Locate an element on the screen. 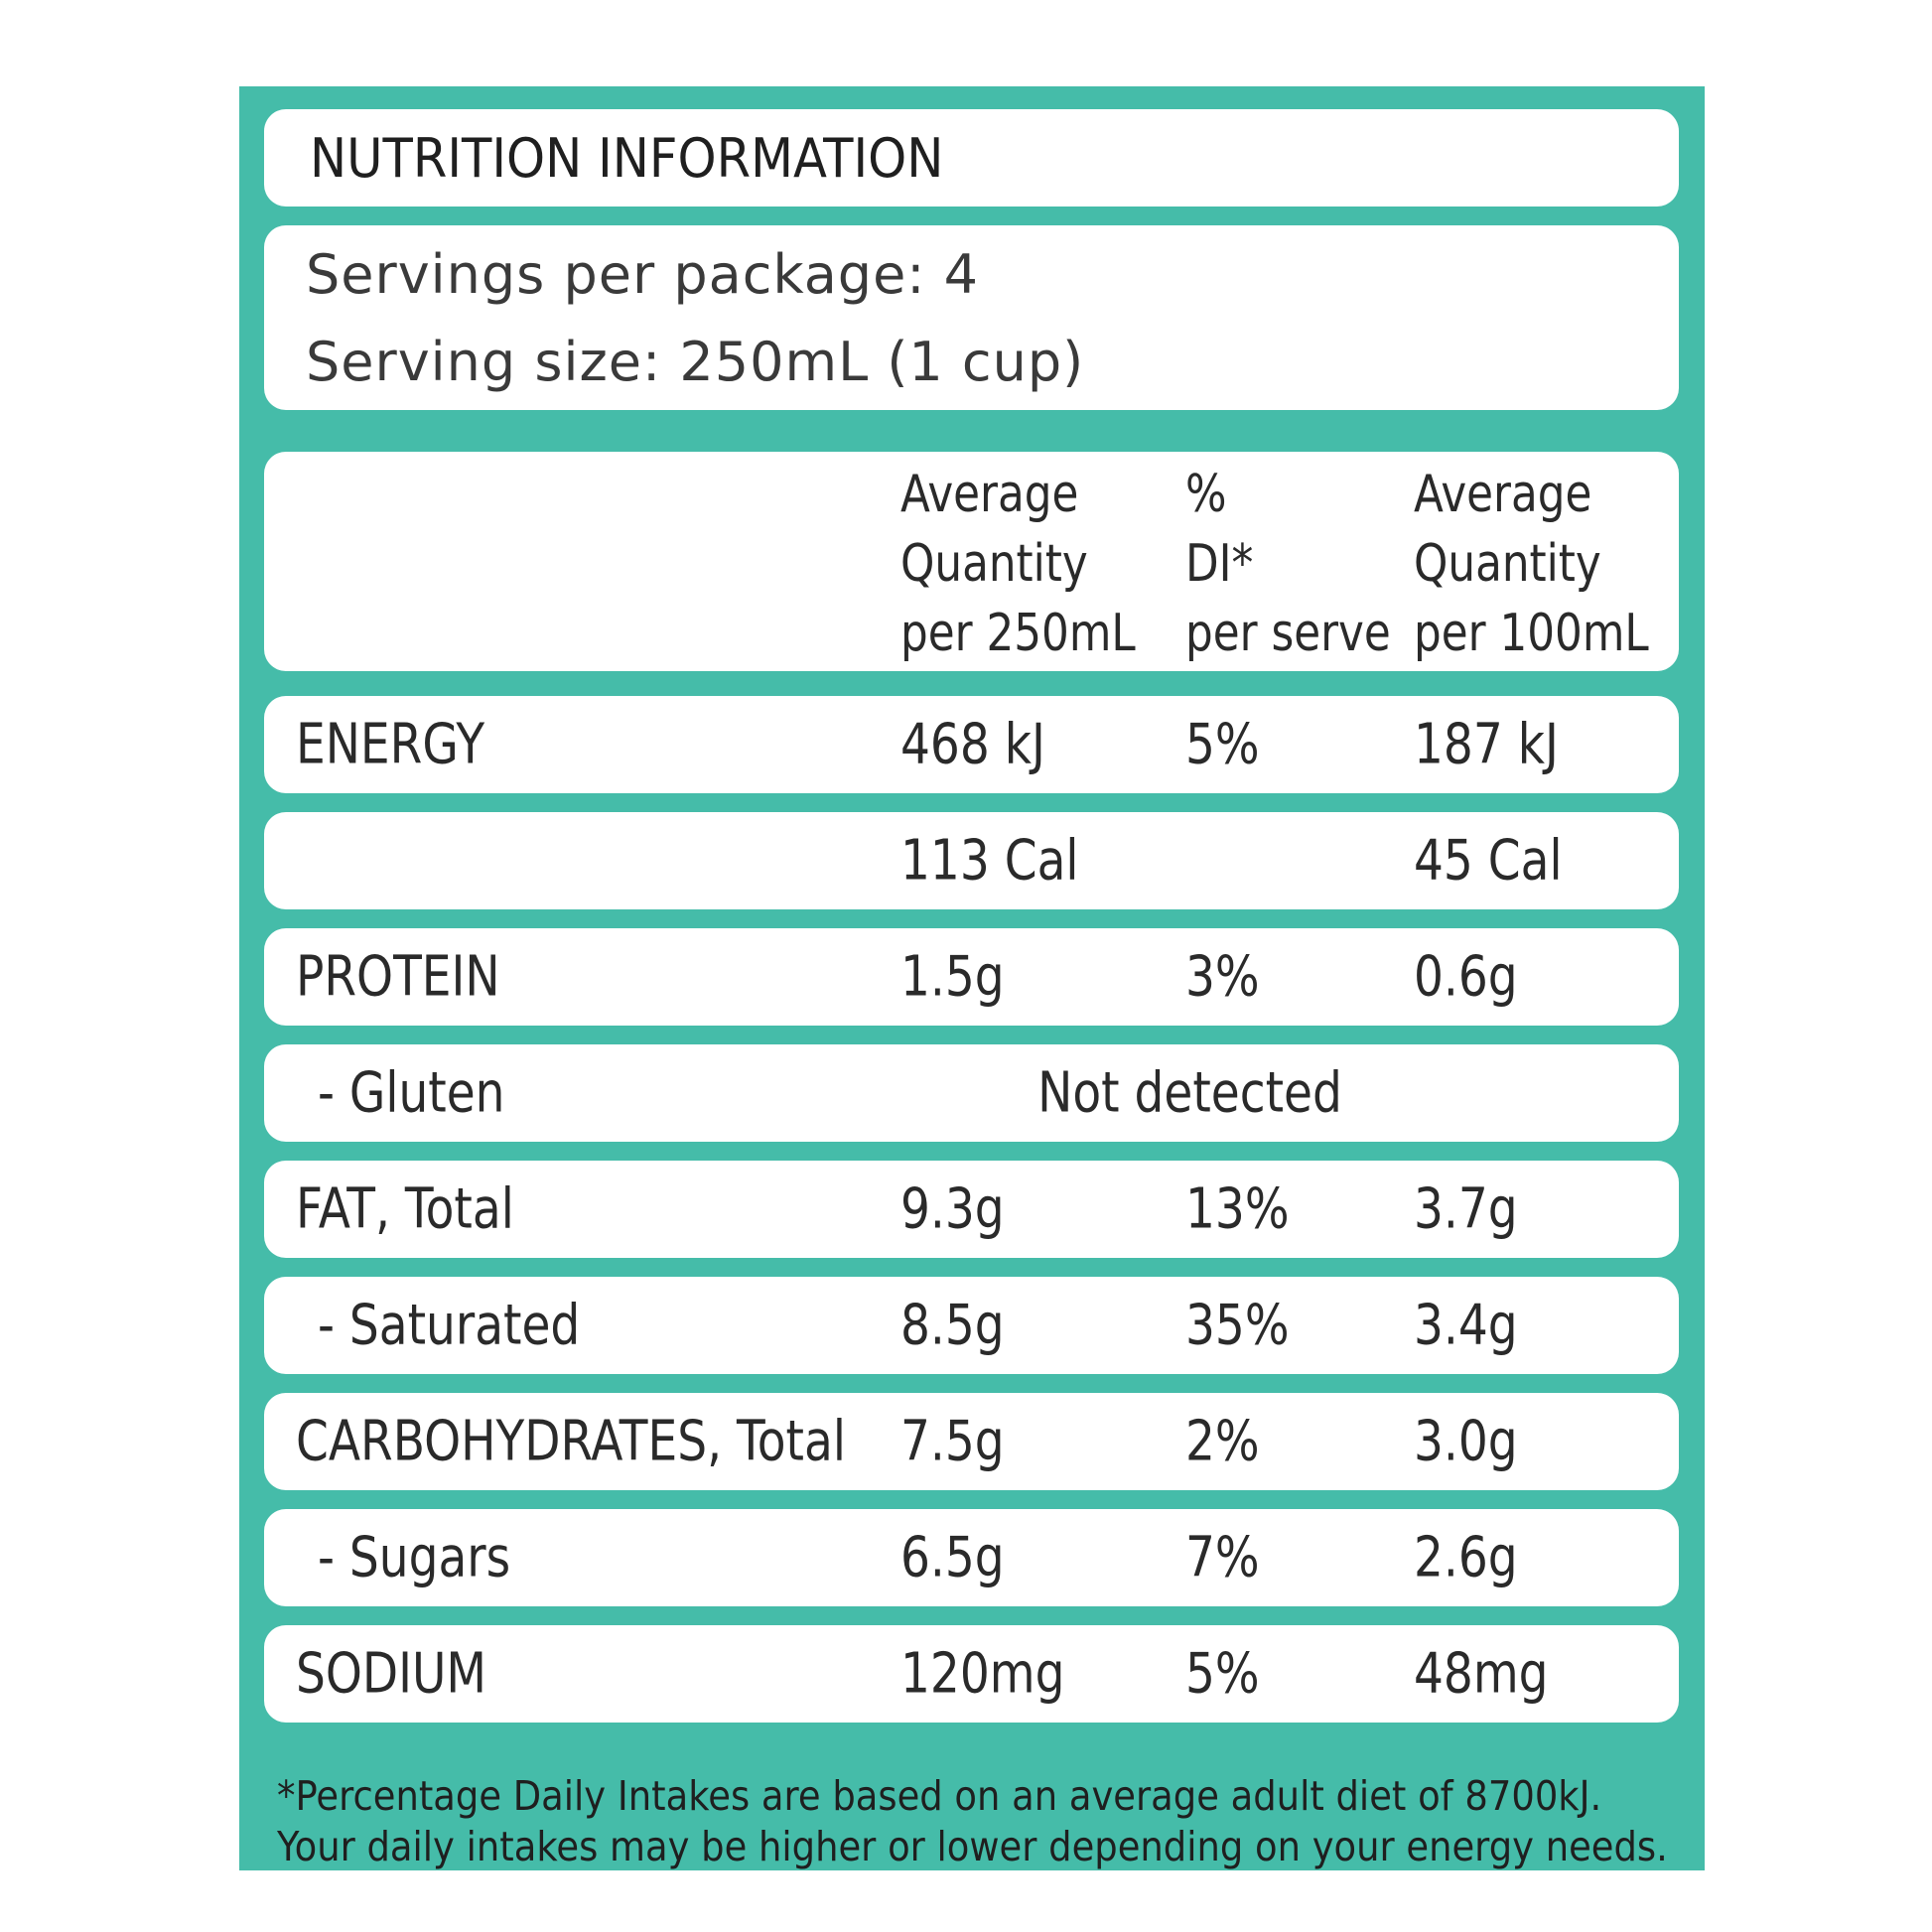 This screenshot has width=1932, height=1932. header-di-line-2: DI* is located at coordinates (1220, 564).